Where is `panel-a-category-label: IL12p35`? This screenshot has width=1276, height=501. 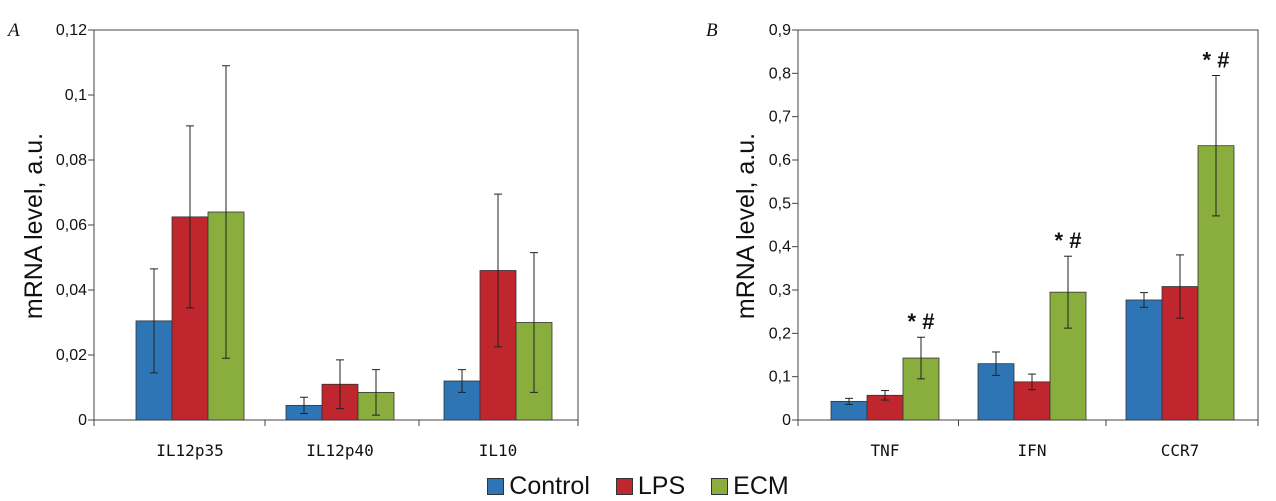 panel-a-category-label: IL12p35 is located at coordinates (189, 450).